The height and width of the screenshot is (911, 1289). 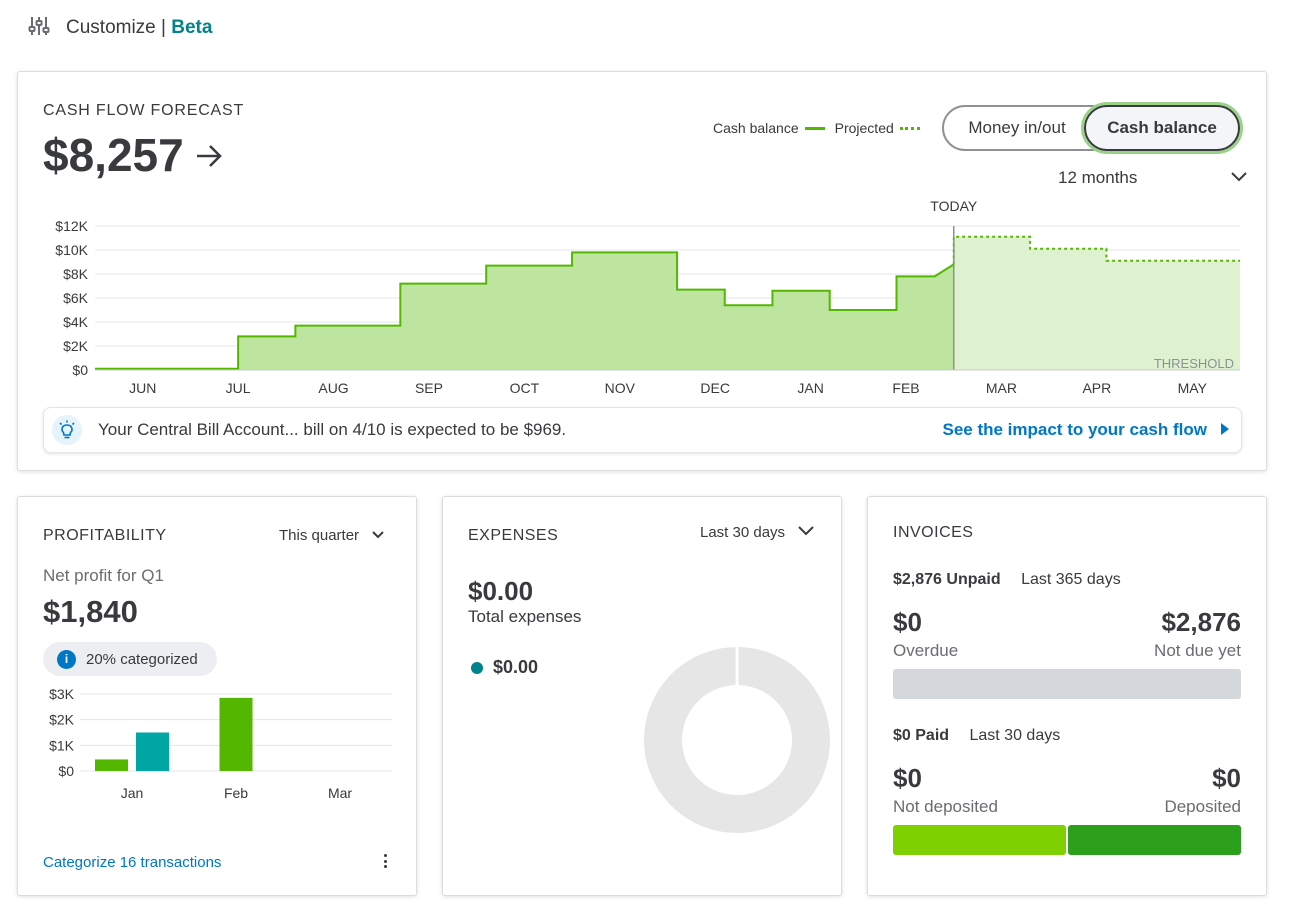 I want to click on info-icon: i, so click(x=66, y=659).